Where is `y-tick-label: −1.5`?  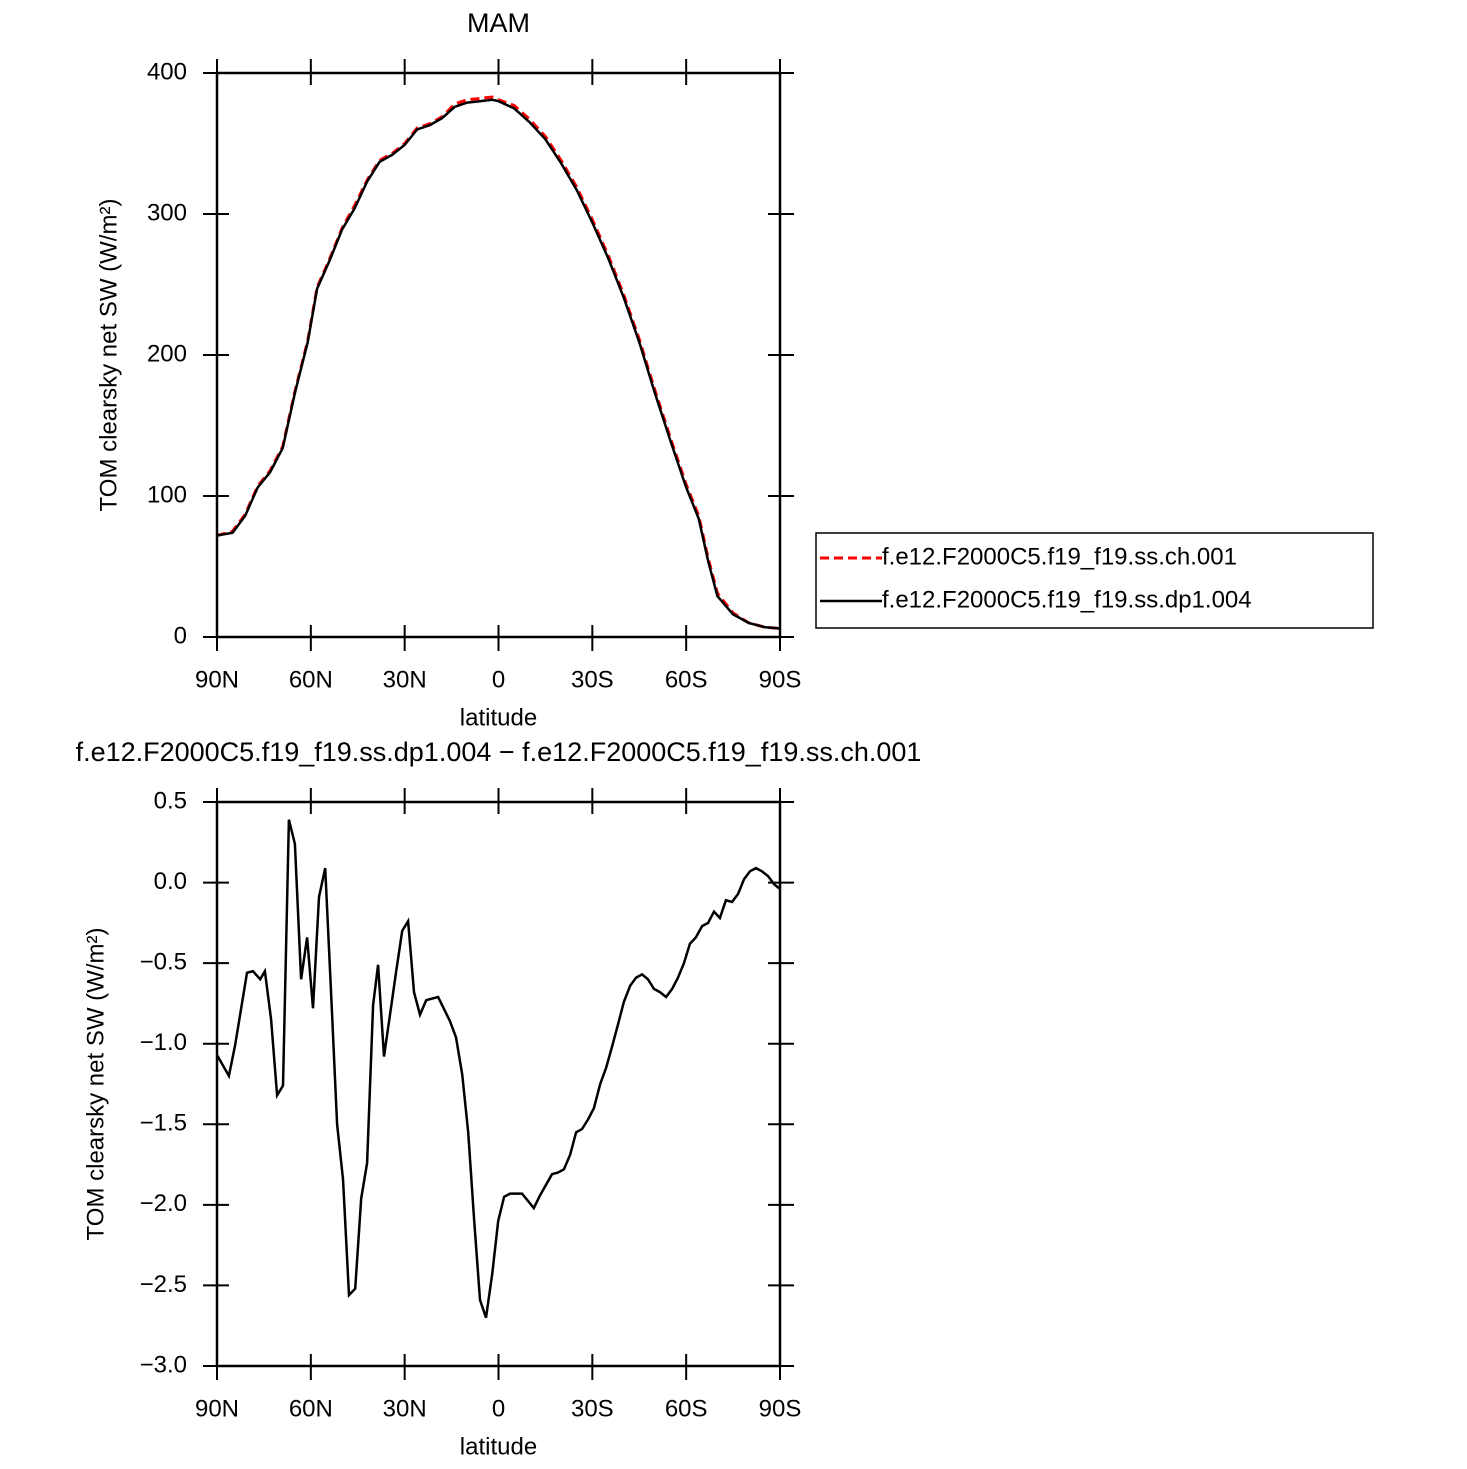
y-tick-label: −1.5 is located at coordinates (163, 1123).